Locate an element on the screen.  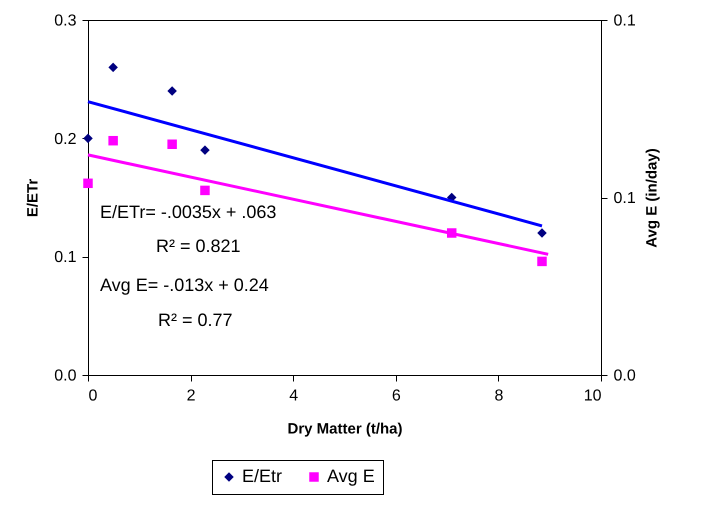
y-tick-label: 0.0 is located at coordinates (65, 376).